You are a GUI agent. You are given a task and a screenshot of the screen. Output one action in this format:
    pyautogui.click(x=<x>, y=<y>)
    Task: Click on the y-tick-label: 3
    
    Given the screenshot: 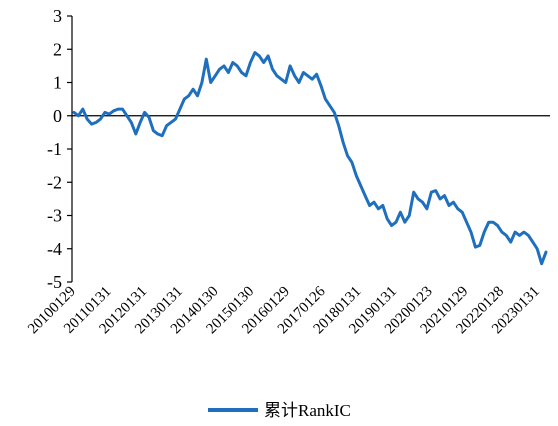 What is the action you would take?
    pyautogui.click(x=57, y=16)
    